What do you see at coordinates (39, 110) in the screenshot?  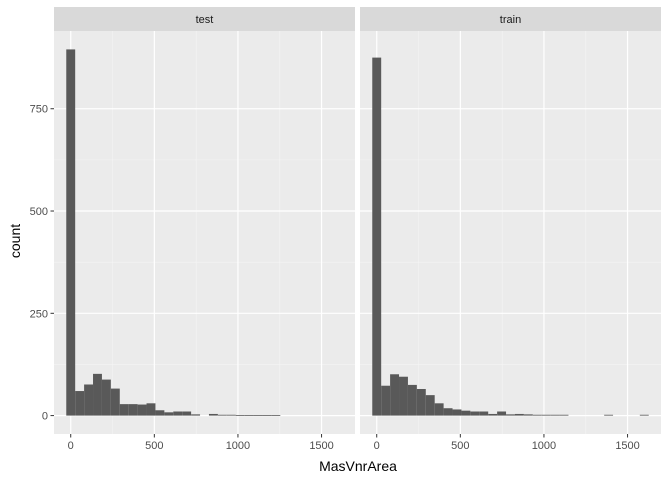 I see `y-tick-label: 750` at bounding box center [39, 110].